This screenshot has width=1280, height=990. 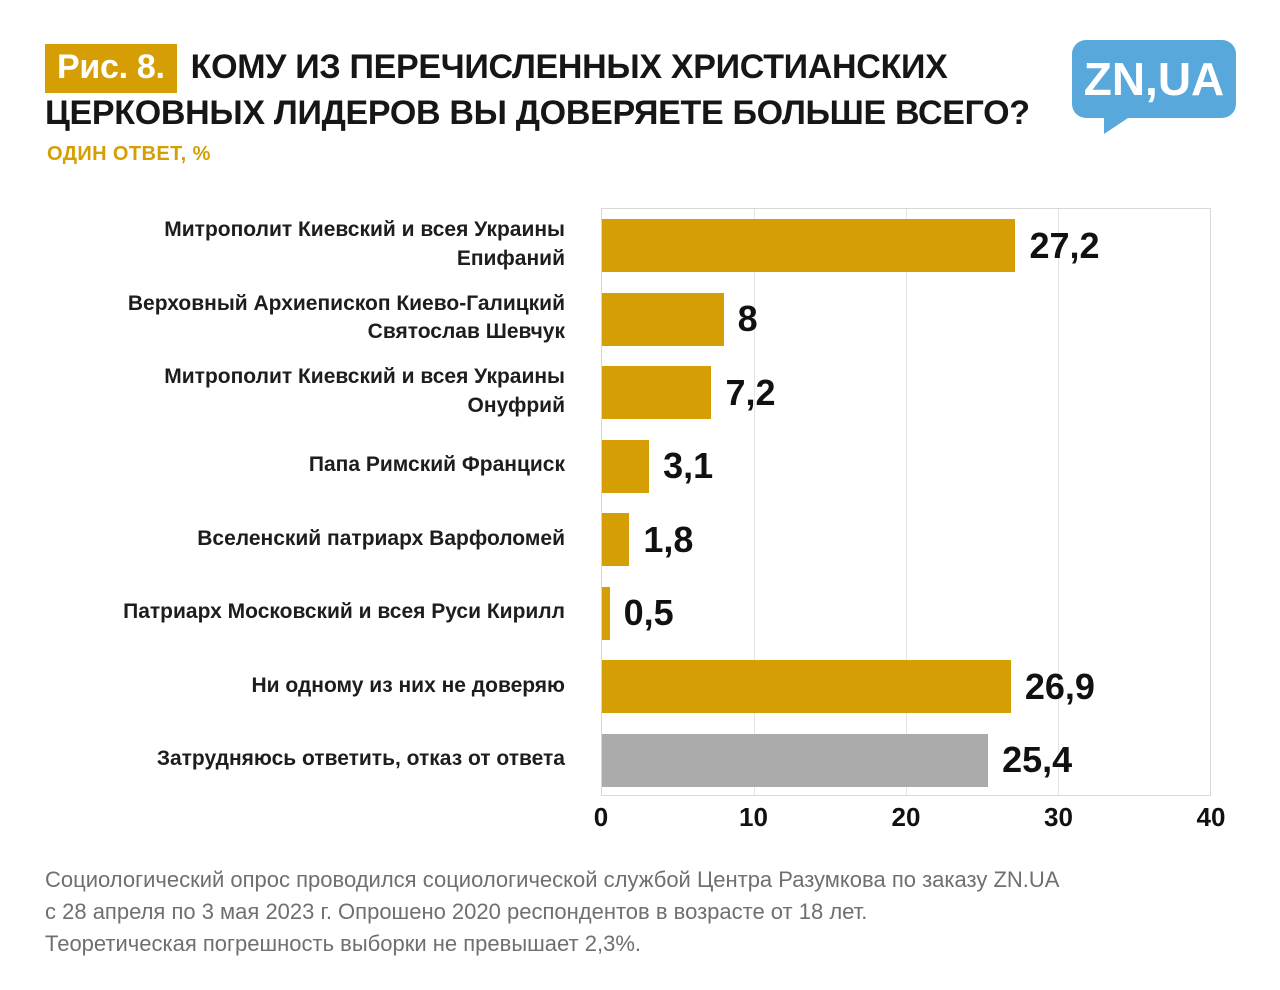 What do you see at coordinates (906, 817) in the screenshot?
I see `x-tick: 20` at bounding box center [906, 817].